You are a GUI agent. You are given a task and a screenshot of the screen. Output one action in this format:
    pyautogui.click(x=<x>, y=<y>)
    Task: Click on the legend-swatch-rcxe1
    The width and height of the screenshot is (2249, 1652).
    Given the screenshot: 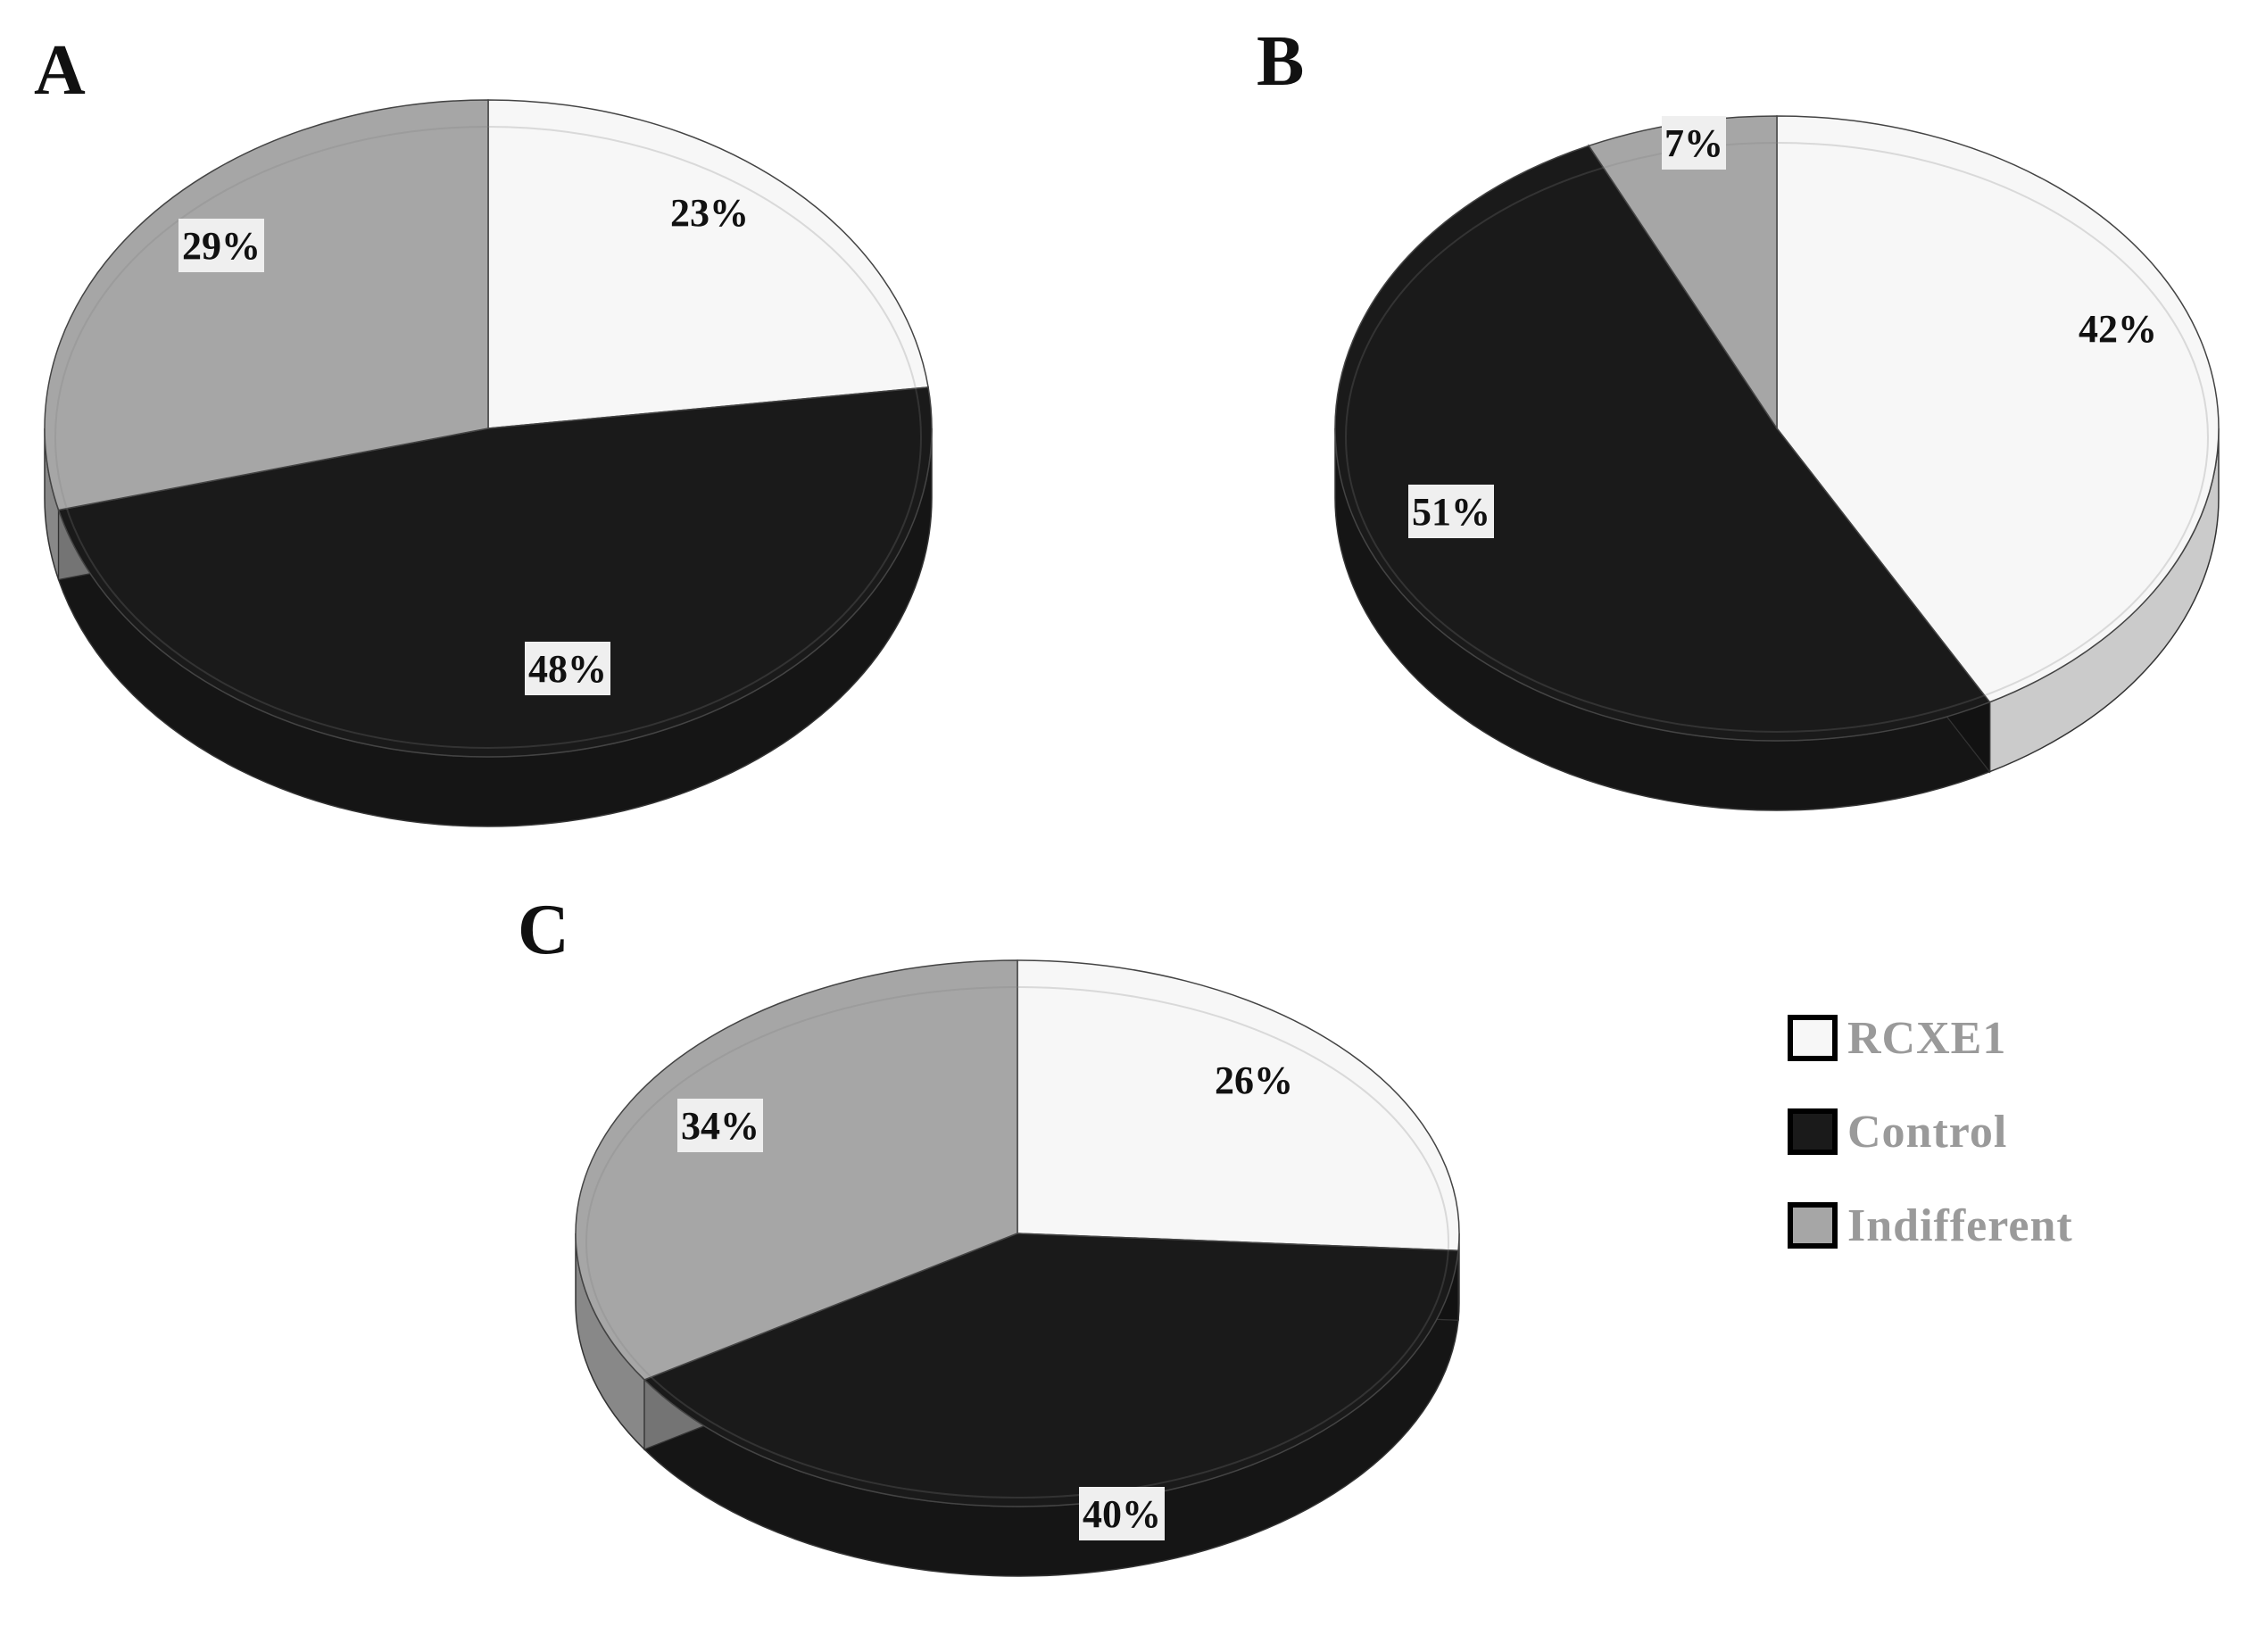 What is the action you would take?
    pyautogui.click(x=1813, y=1038)
    